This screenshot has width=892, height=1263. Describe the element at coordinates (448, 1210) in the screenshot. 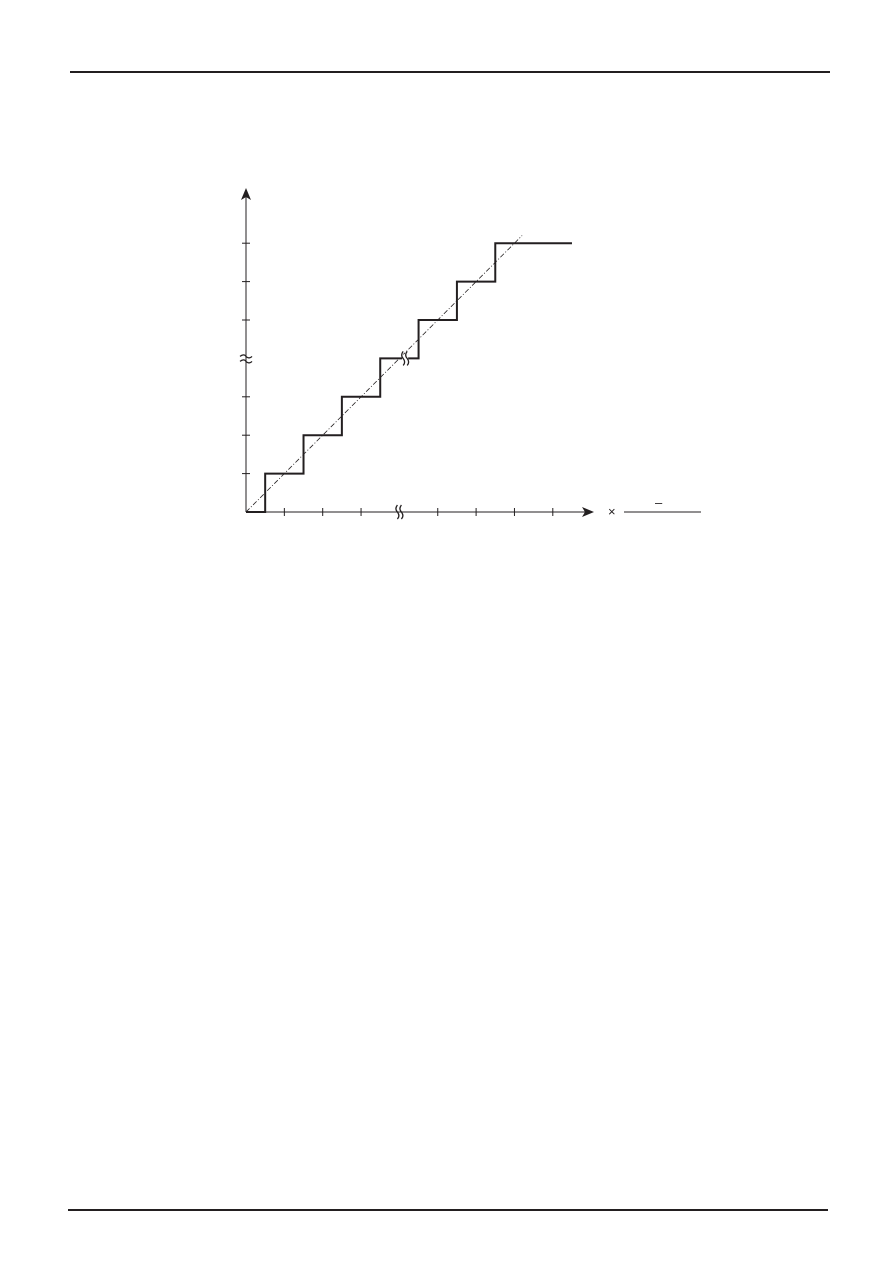

I see `bottom-rule` at that location.